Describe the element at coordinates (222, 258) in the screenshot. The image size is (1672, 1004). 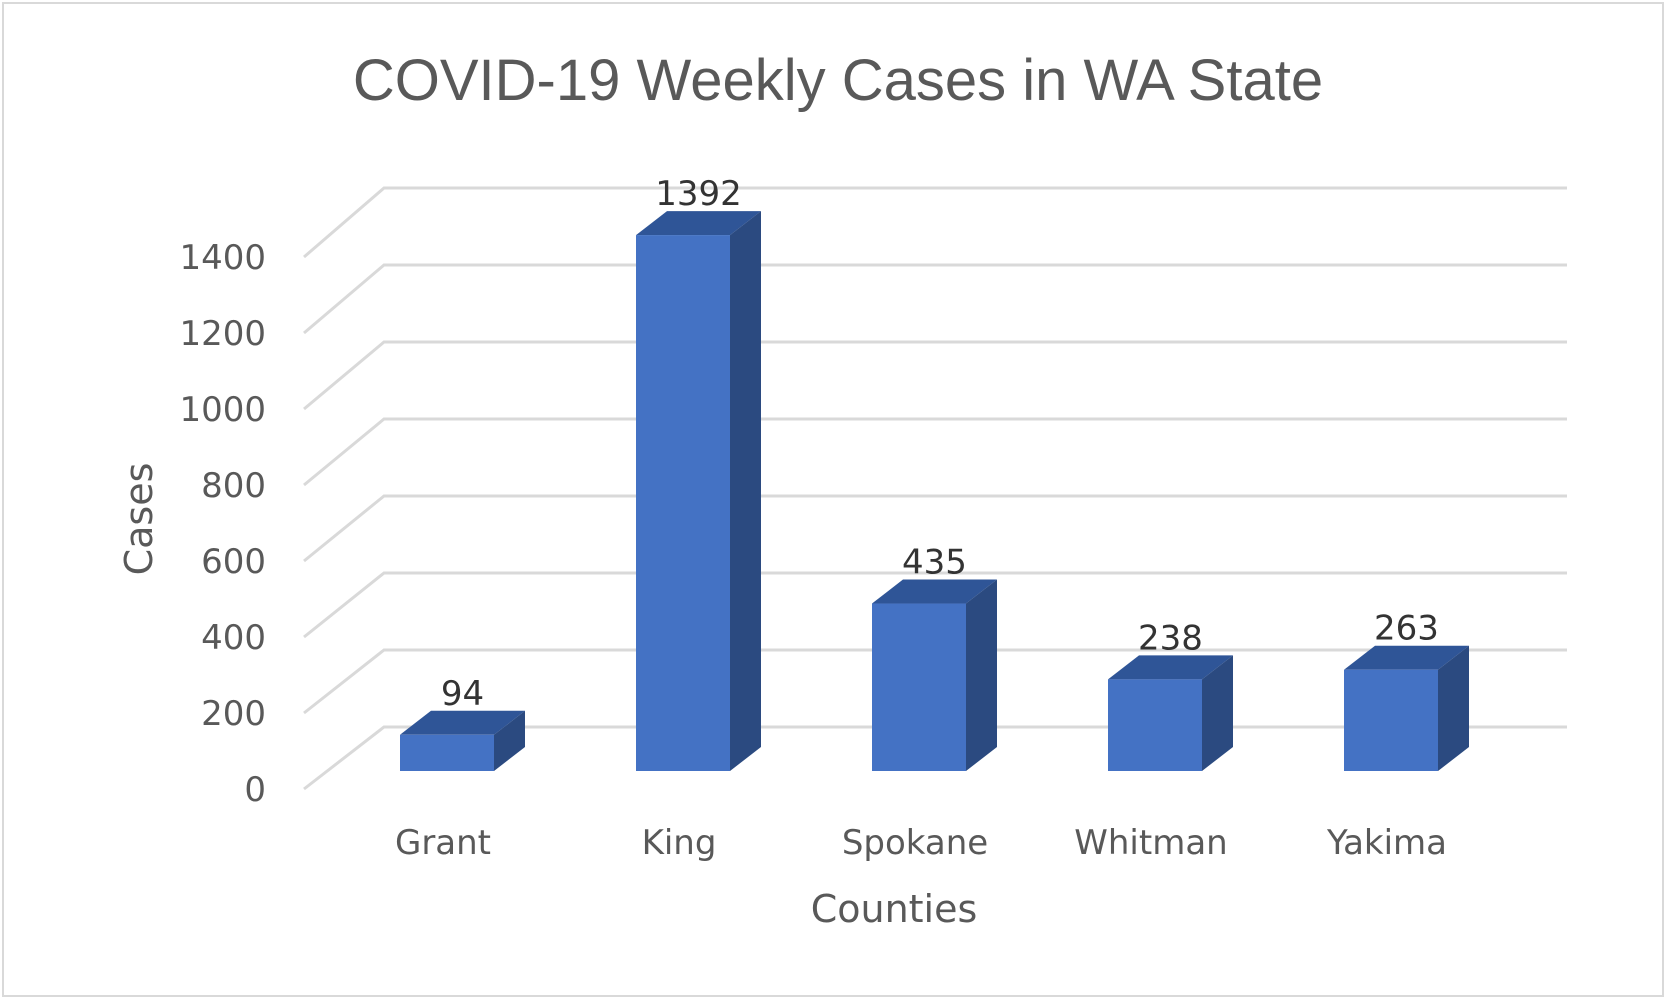
I see `y-tick-label: 1400` at that location.